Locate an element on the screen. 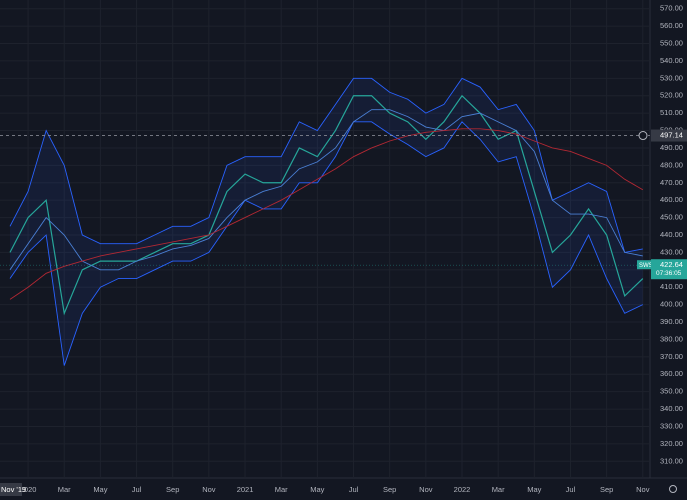 The width and height of the screenshot is (687, 500). symbol-box is located at coordinates (648, 265).